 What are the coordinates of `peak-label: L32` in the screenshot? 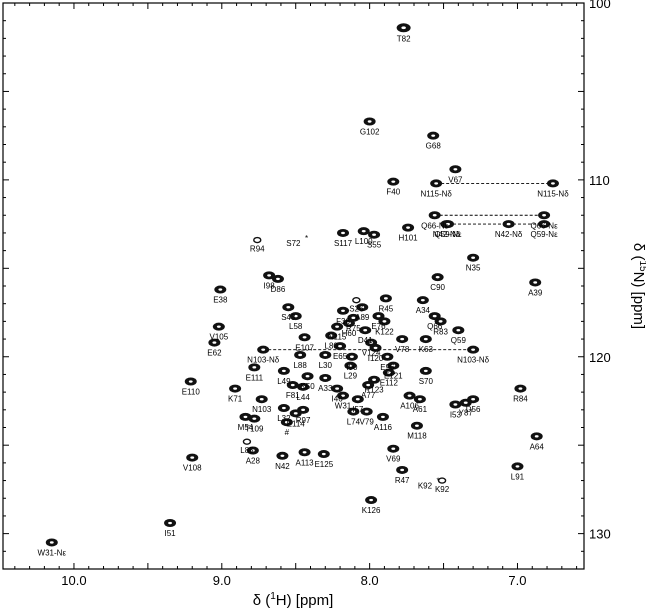 It's located at (284, 418).